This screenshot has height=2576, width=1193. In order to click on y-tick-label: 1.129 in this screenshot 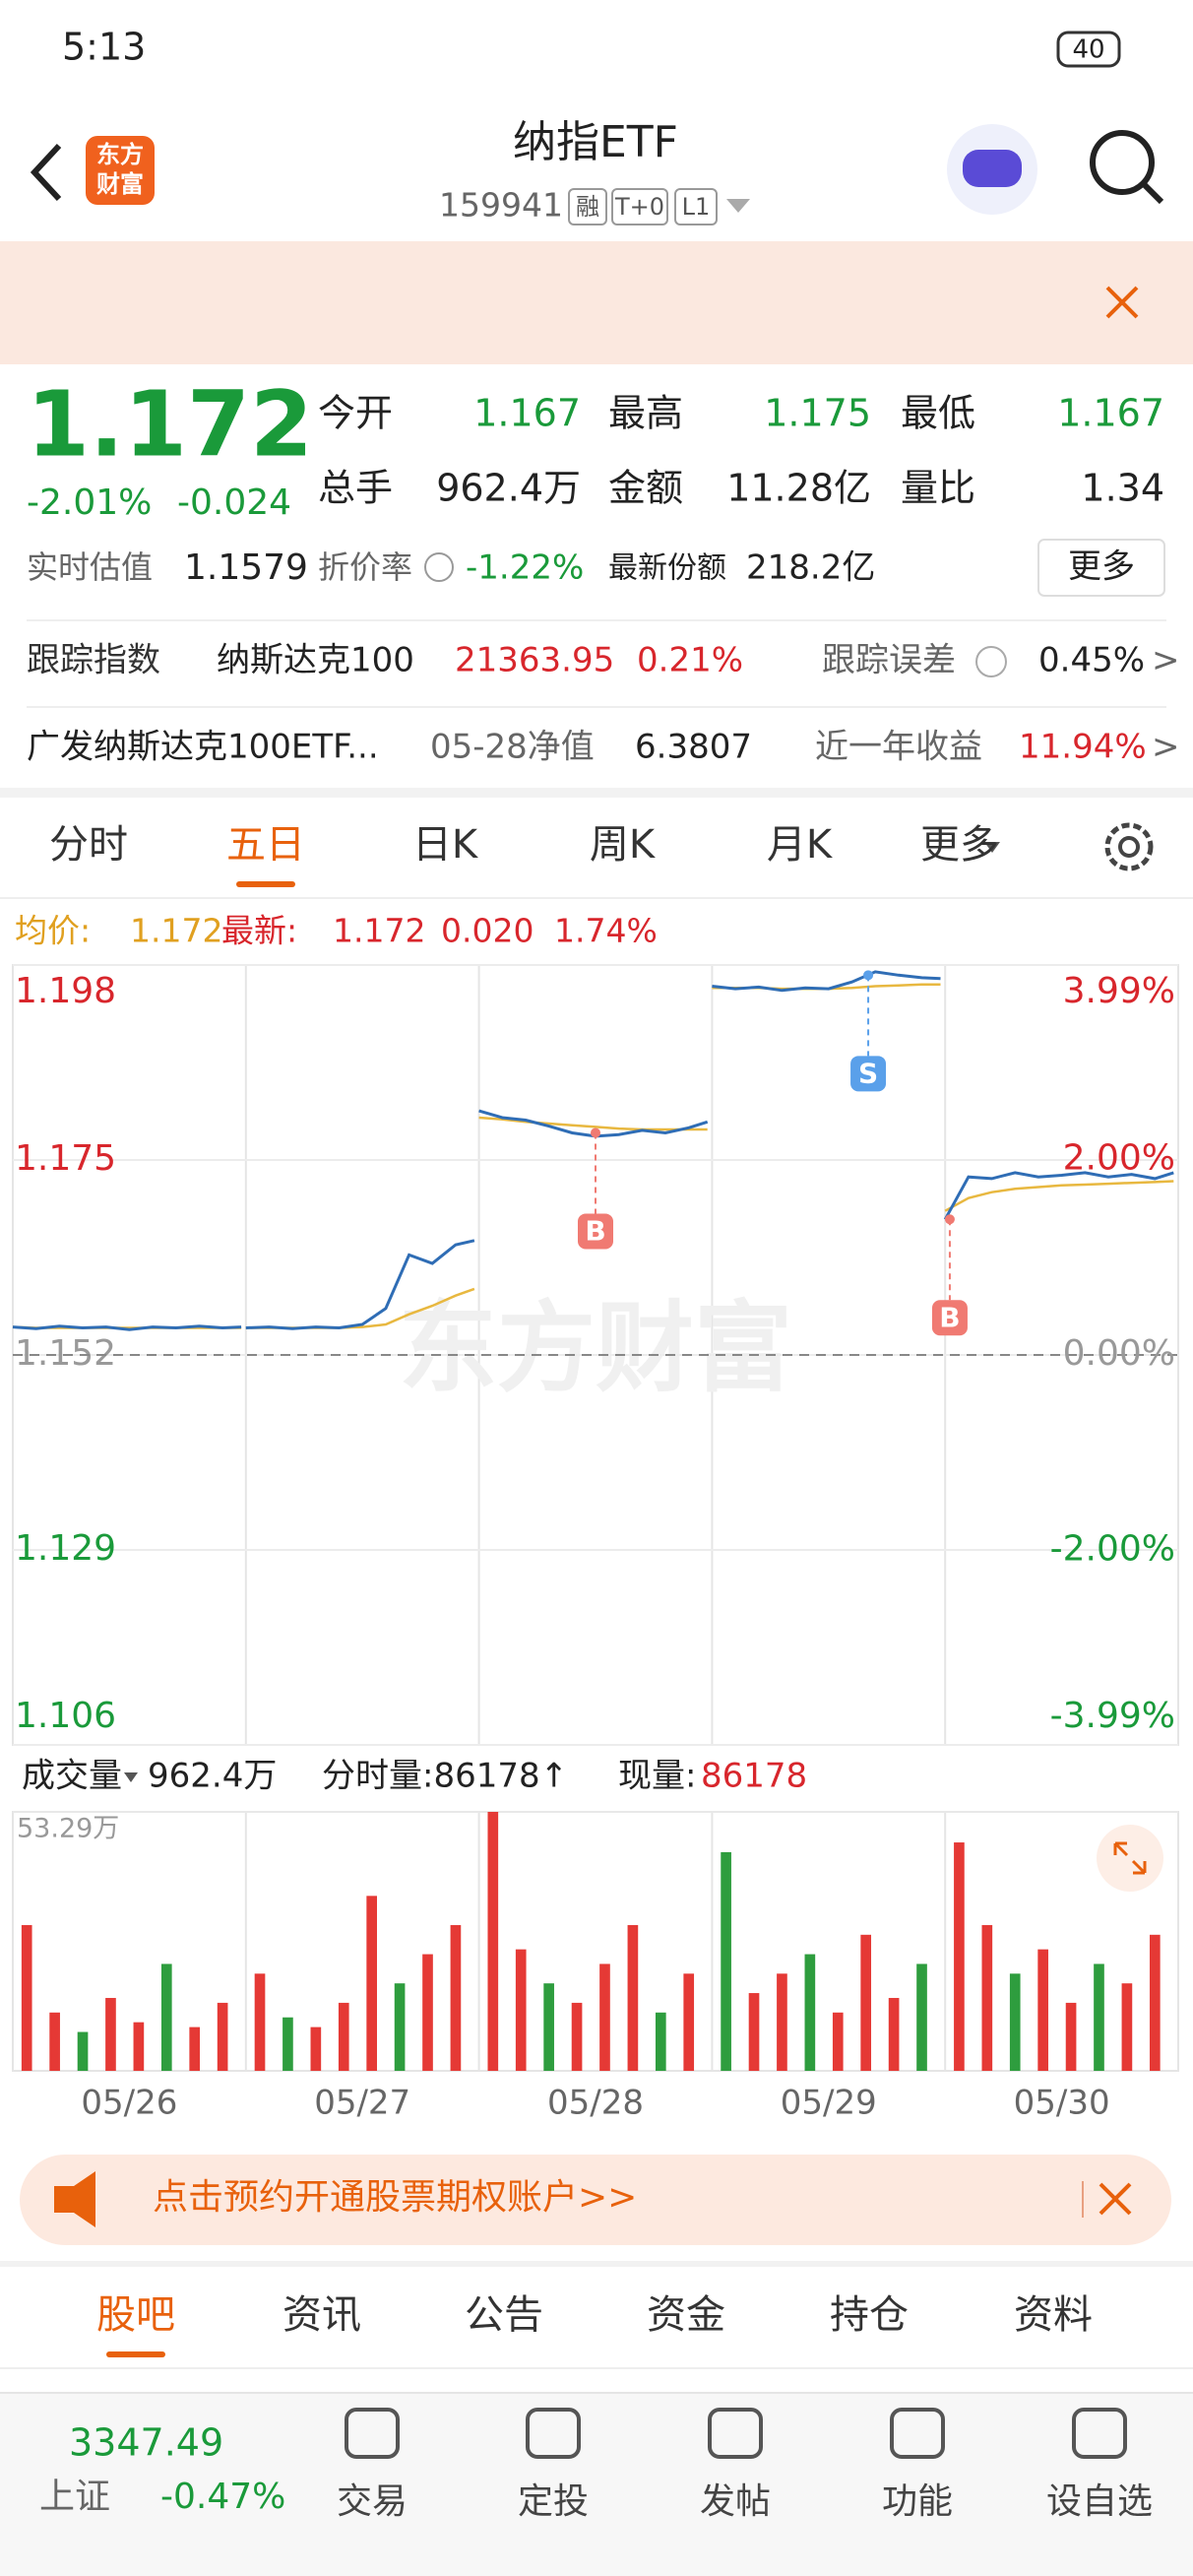, I will do `click(65, 1548)`.